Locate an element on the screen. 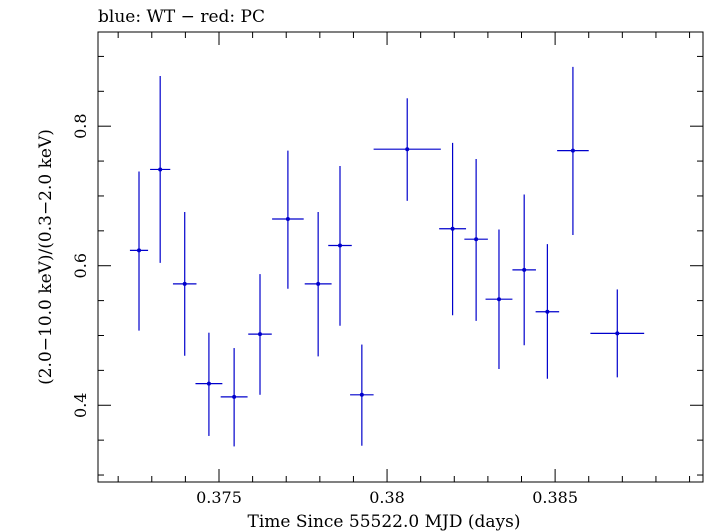 The width and height of the screenshot is (705, 532). y-axis-label: (2.0−10.0 keV)/(0.3−2.0 keV) is located at coordinates (46, 257).